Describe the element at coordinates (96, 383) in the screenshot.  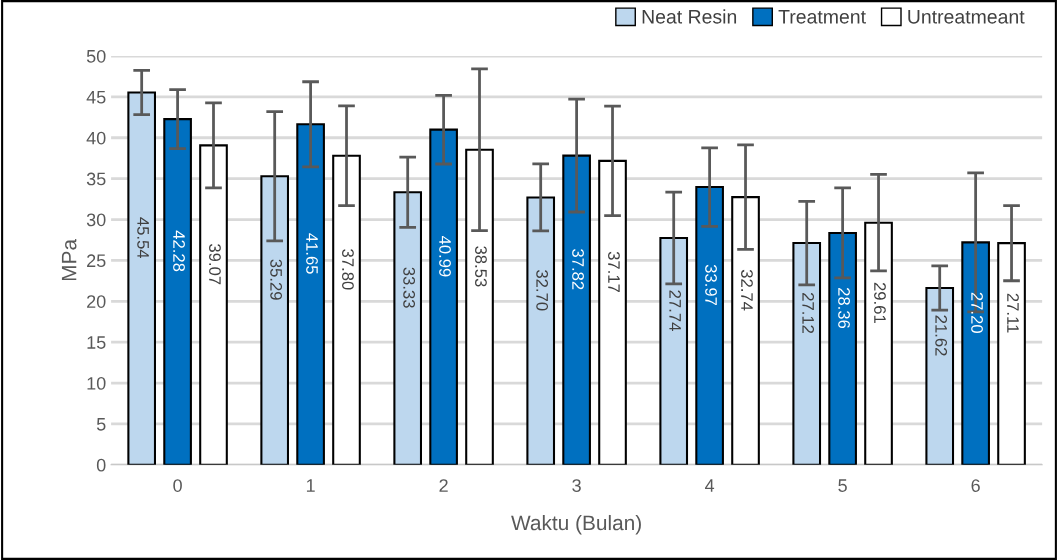
I see `y-tick-label: 10` at that location.